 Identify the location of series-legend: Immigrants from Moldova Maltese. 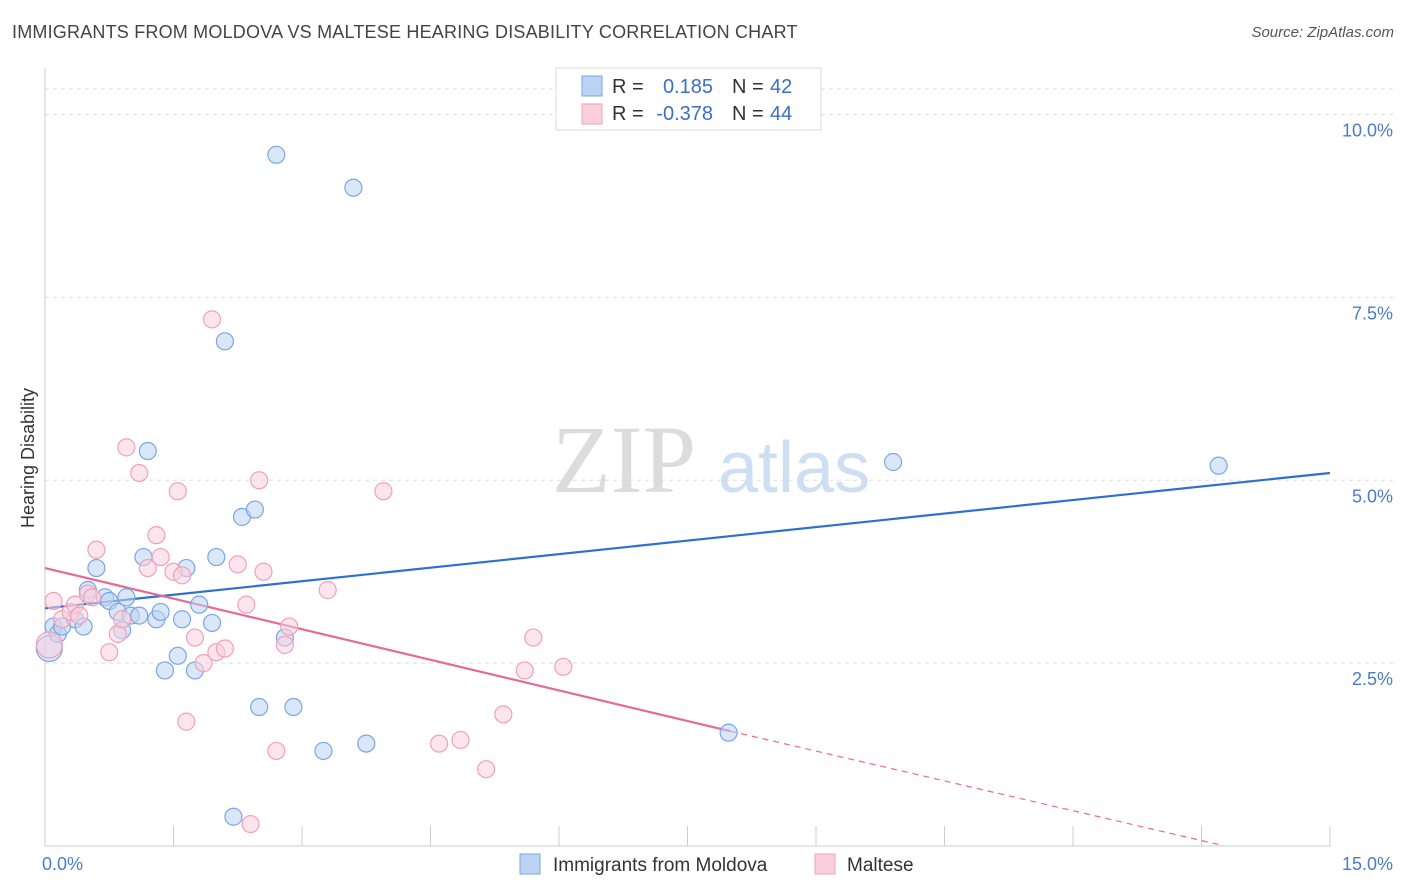
(716, 864).